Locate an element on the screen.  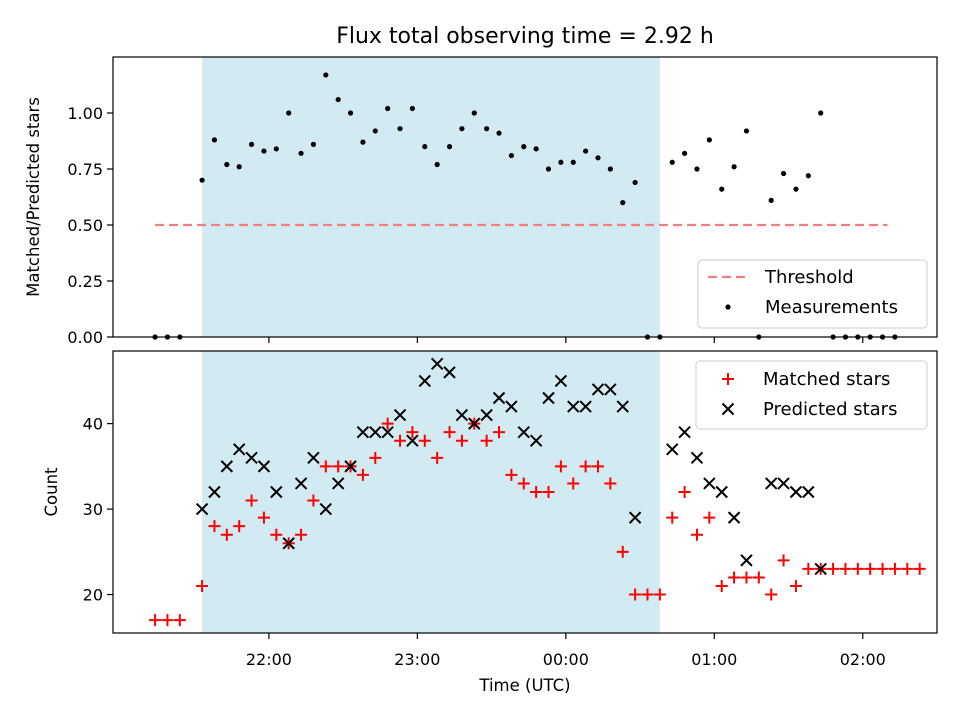
y-tick-label: 0.50 is located at coordinates (85, 225).